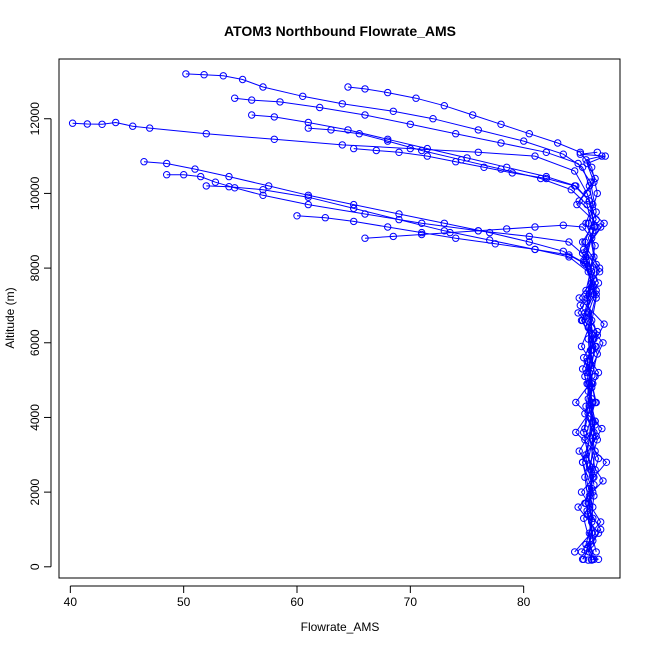 Image resolution: width=650 pixels, height=650 pixels. I want to click on x-tick-label: 40, so click(71, 602).